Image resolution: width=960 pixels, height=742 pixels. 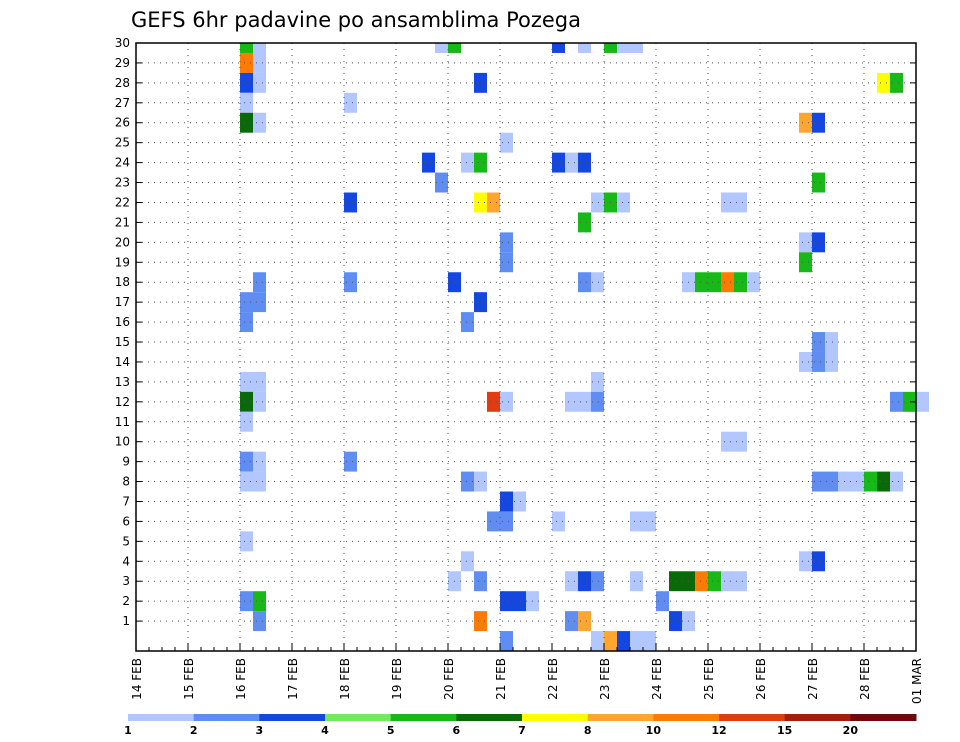 What do you see at coordinates (122, 183) in the screenshot?
I see `y-tick-label: 23` at bounding box center [122, 183].